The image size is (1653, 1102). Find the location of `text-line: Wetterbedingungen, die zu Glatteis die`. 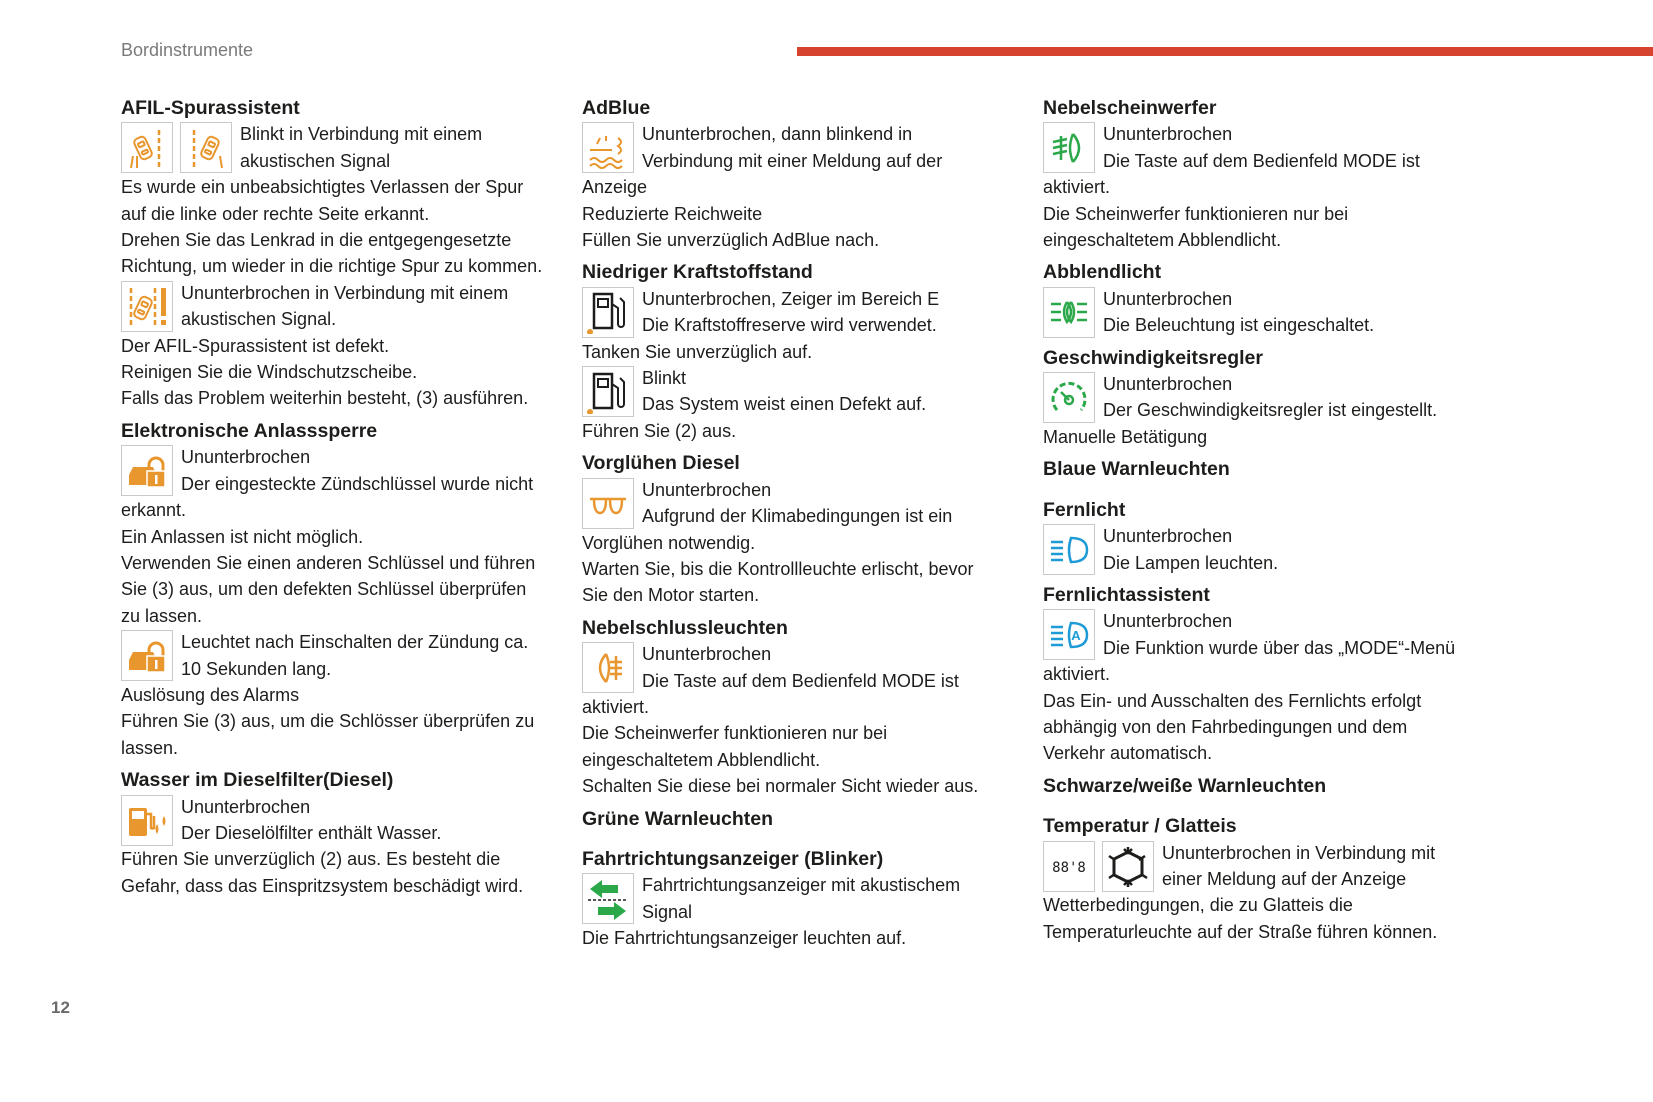

text-line: Wetterbedingungen, die zu Glatteis die is located at coordinates (1198, 905).